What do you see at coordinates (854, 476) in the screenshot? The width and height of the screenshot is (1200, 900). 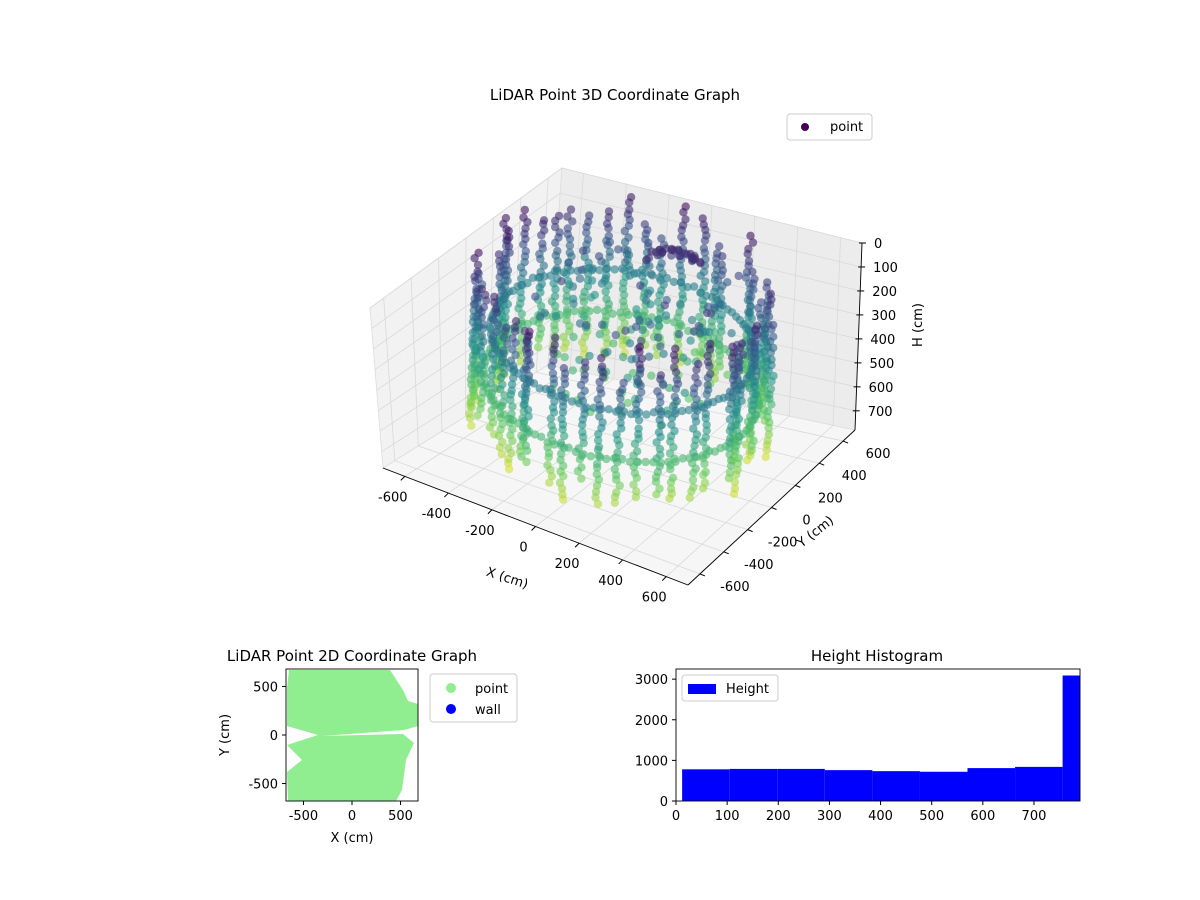 I see `y-tick-label-3d: 400` at bounding box center [854, 476].